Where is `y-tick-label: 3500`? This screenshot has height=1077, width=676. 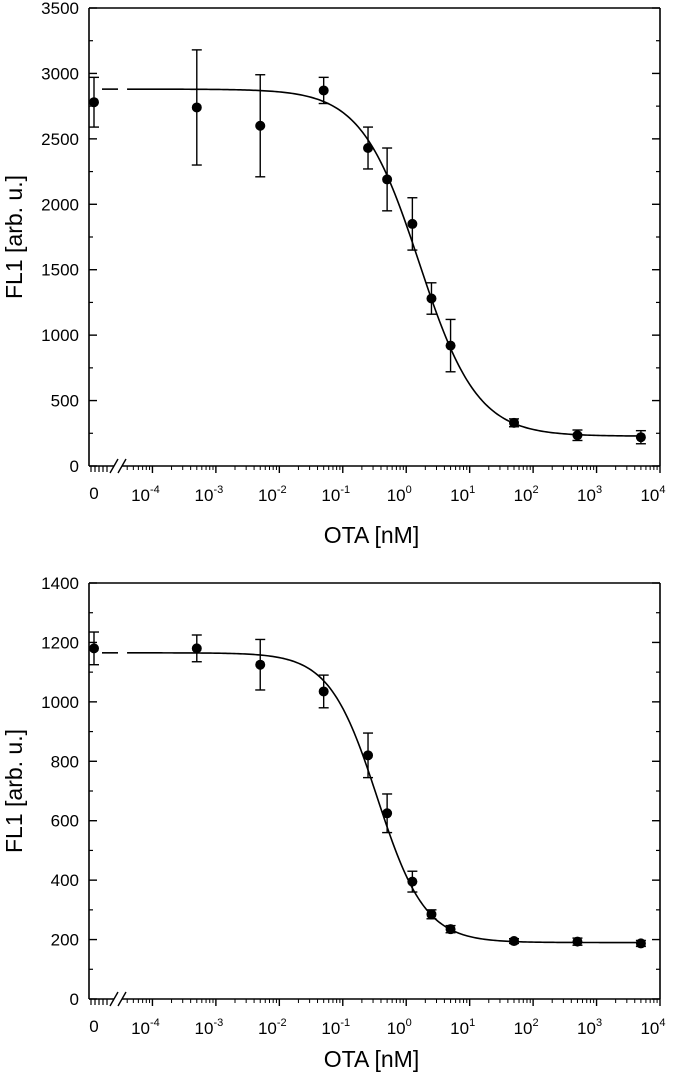
y-tick-label: 3500 is located at coordinates (60, 9).